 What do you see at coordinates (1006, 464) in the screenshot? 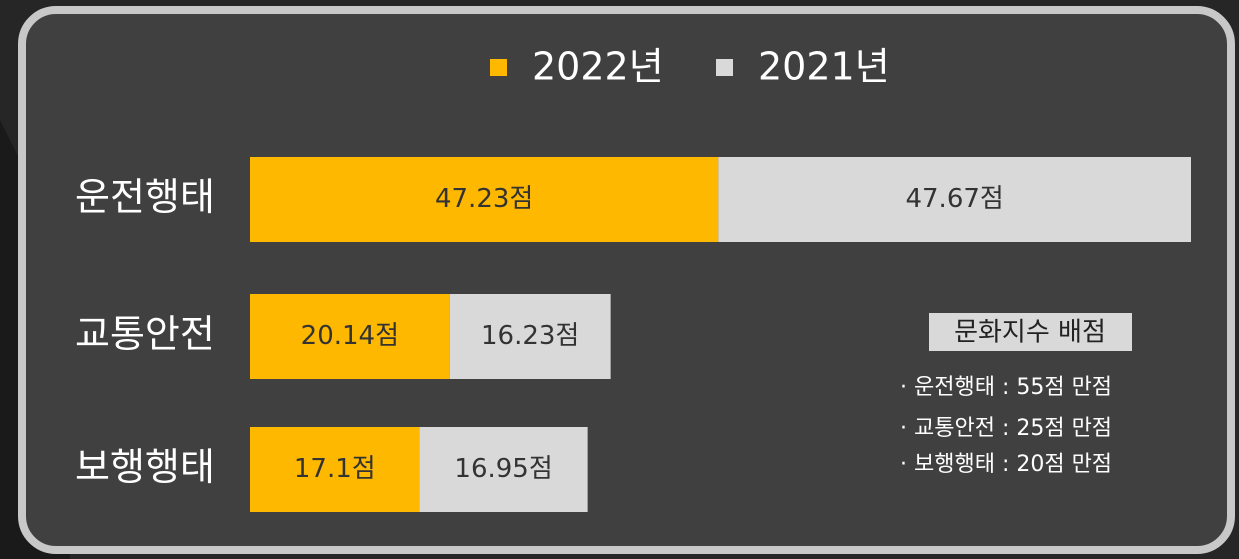
I see `annotation-item: · 보행행태 : 20점 만점` at bounding box center [1006, 464].